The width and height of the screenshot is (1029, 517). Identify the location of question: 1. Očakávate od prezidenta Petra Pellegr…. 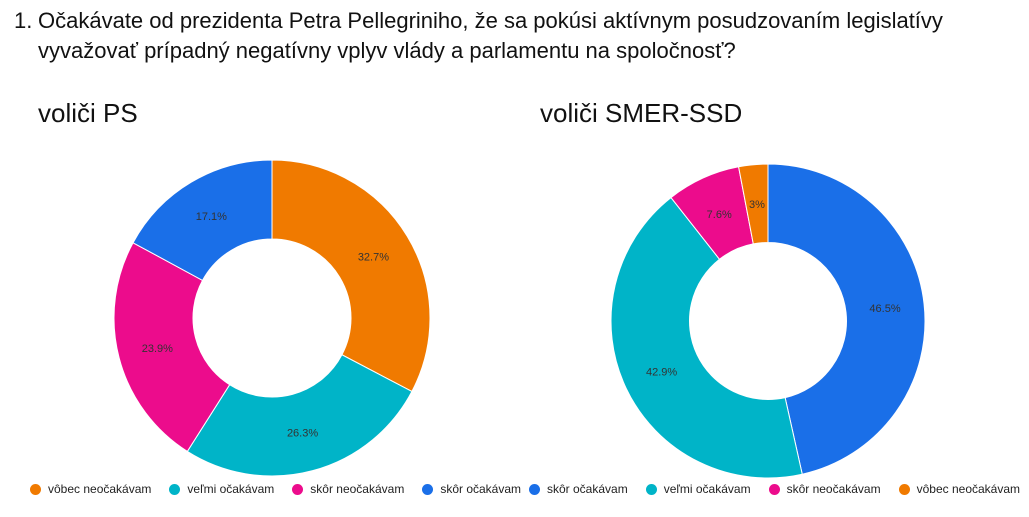
(516, 36).